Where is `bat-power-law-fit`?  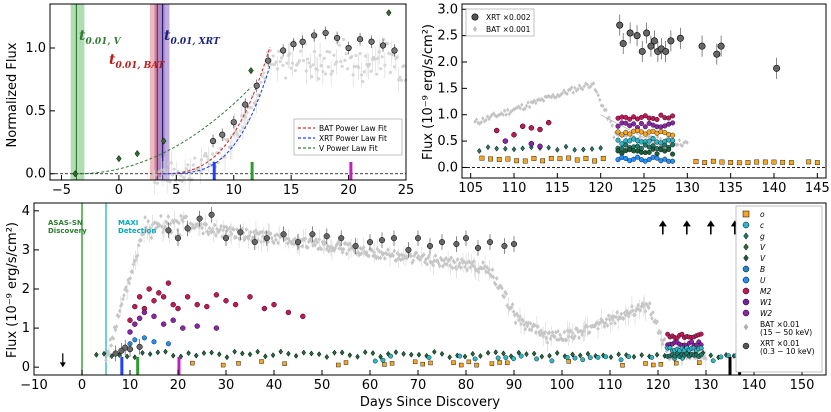 bat-power-law-fit is located at coordinates (214, 110).